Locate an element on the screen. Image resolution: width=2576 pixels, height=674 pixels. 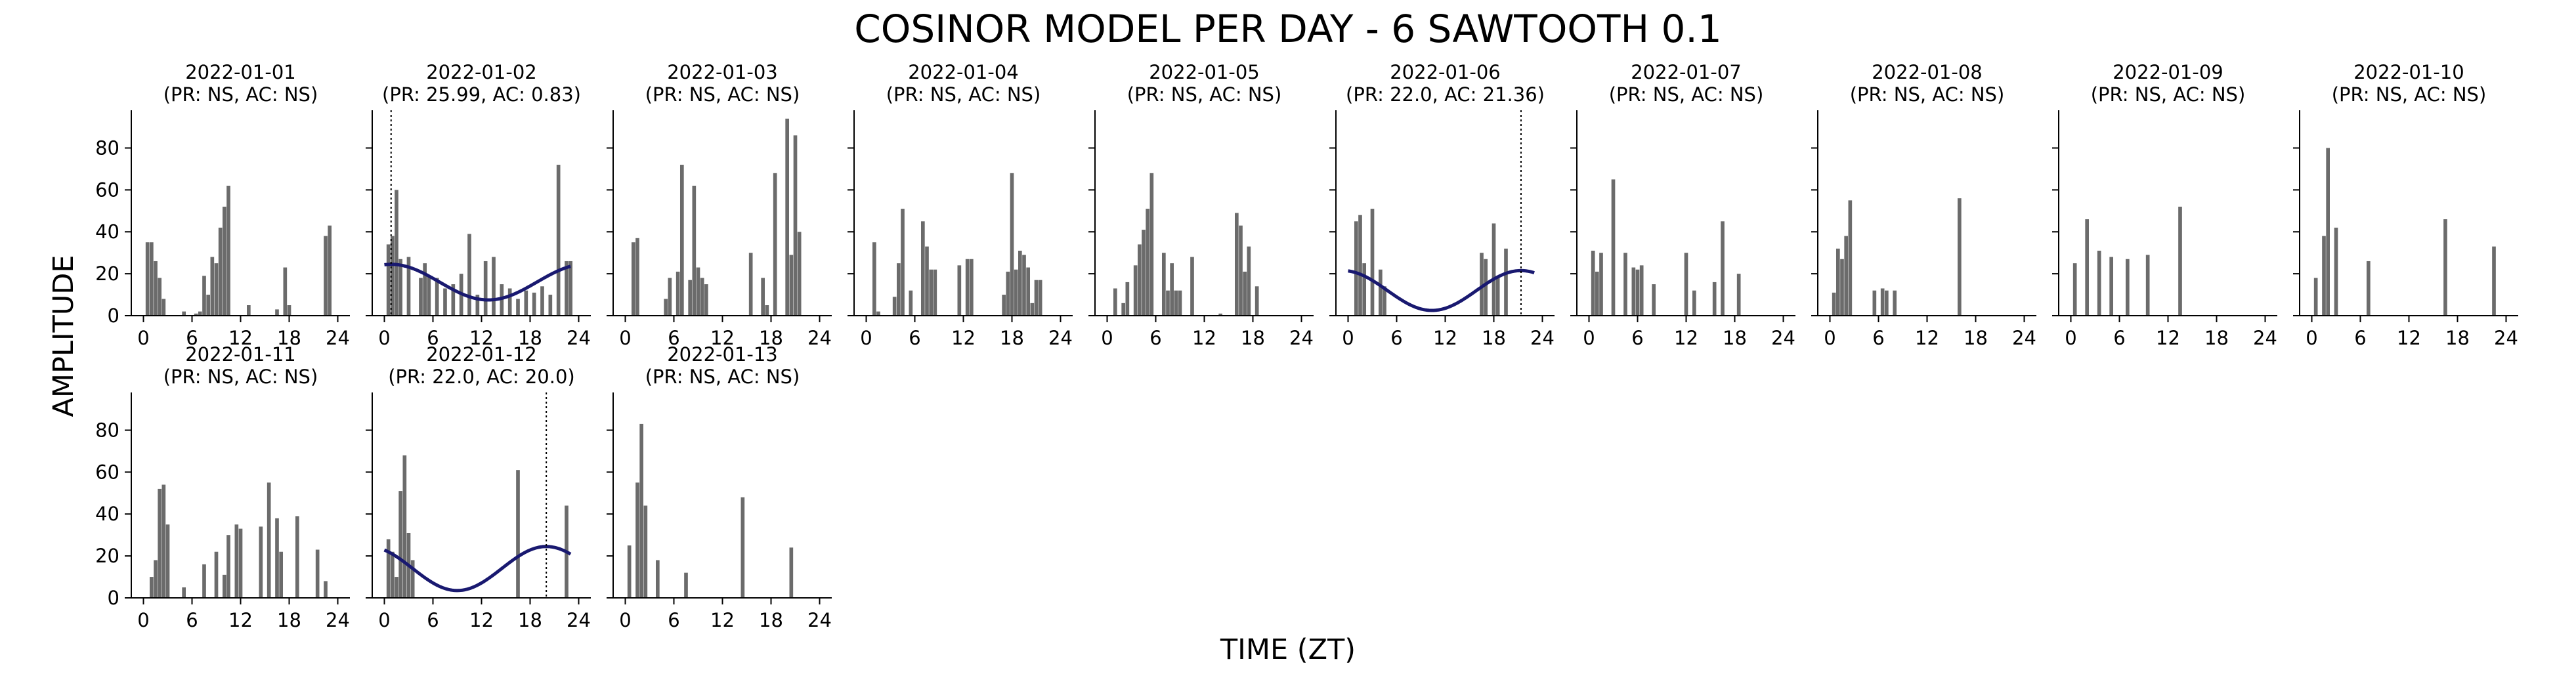
subplot-2022-01-03: 2022-01-03(PR: NS, AC: NS) 0 6 12 18 24 is located at coordinates (720, 205).